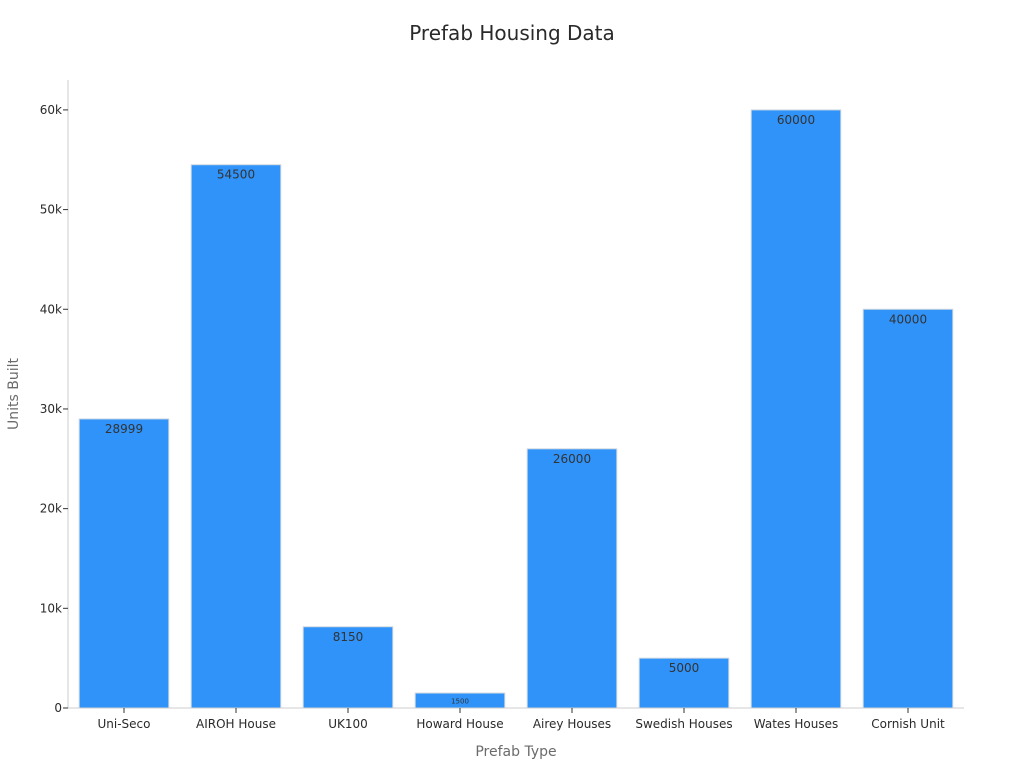 The height and width of the screenshot is (768, 1024). I want to click on y-tick-label: 50k, so click(51, 210).